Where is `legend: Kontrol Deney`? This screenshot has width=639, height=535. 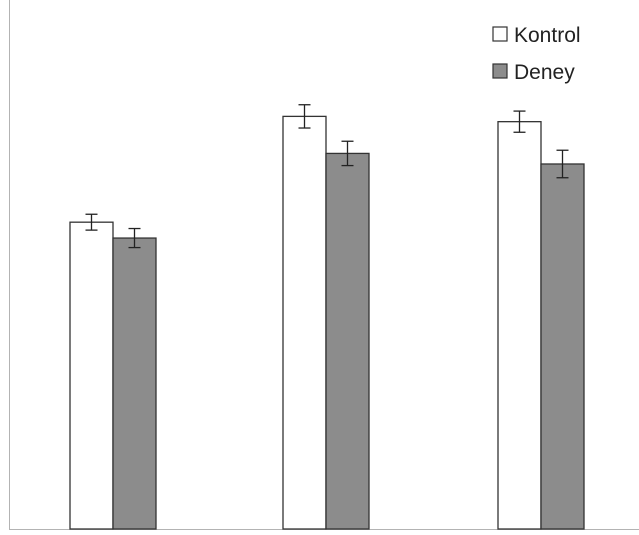 legend: Kontrol Deney is located at coordinates (536, 54).